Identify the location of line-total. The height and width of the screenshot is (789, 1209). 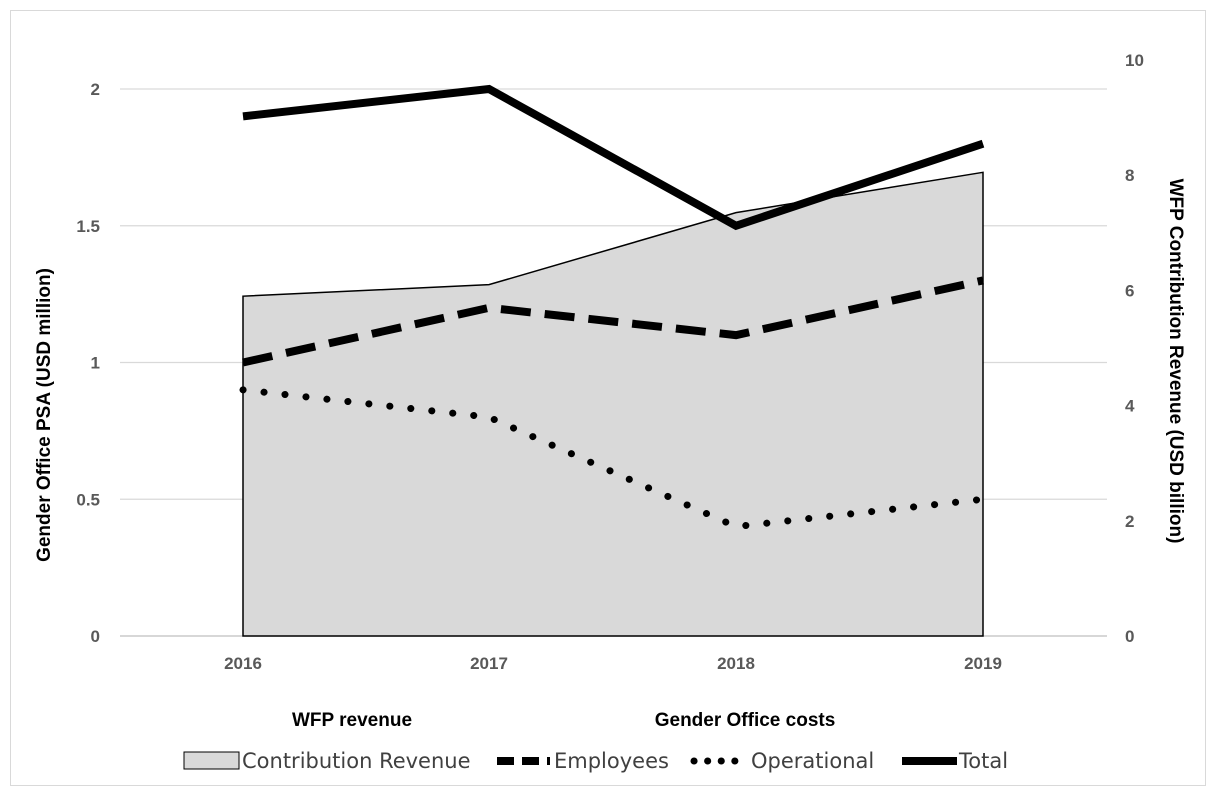
(613, 157).